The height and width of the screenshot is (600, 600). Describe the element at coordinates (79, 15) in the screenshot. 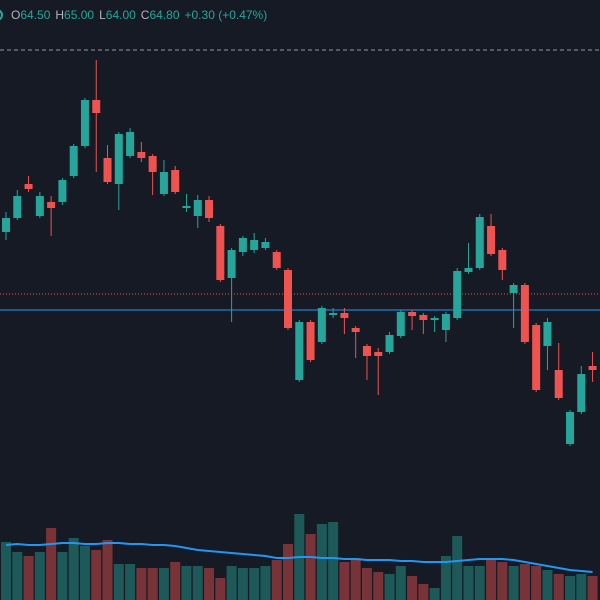

I see `legend-value: 65.00` at that location.